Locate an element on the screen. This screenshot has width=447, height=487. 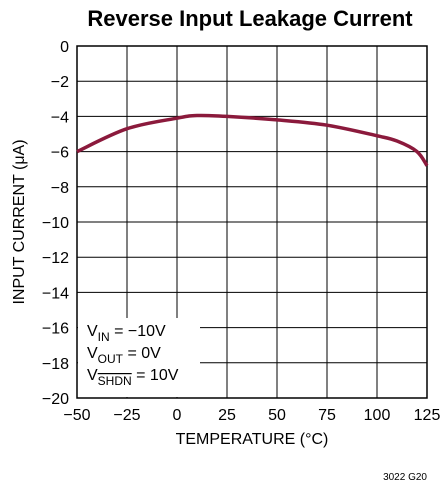
x-tick-label: 25 is located at coordinates (227, 415).